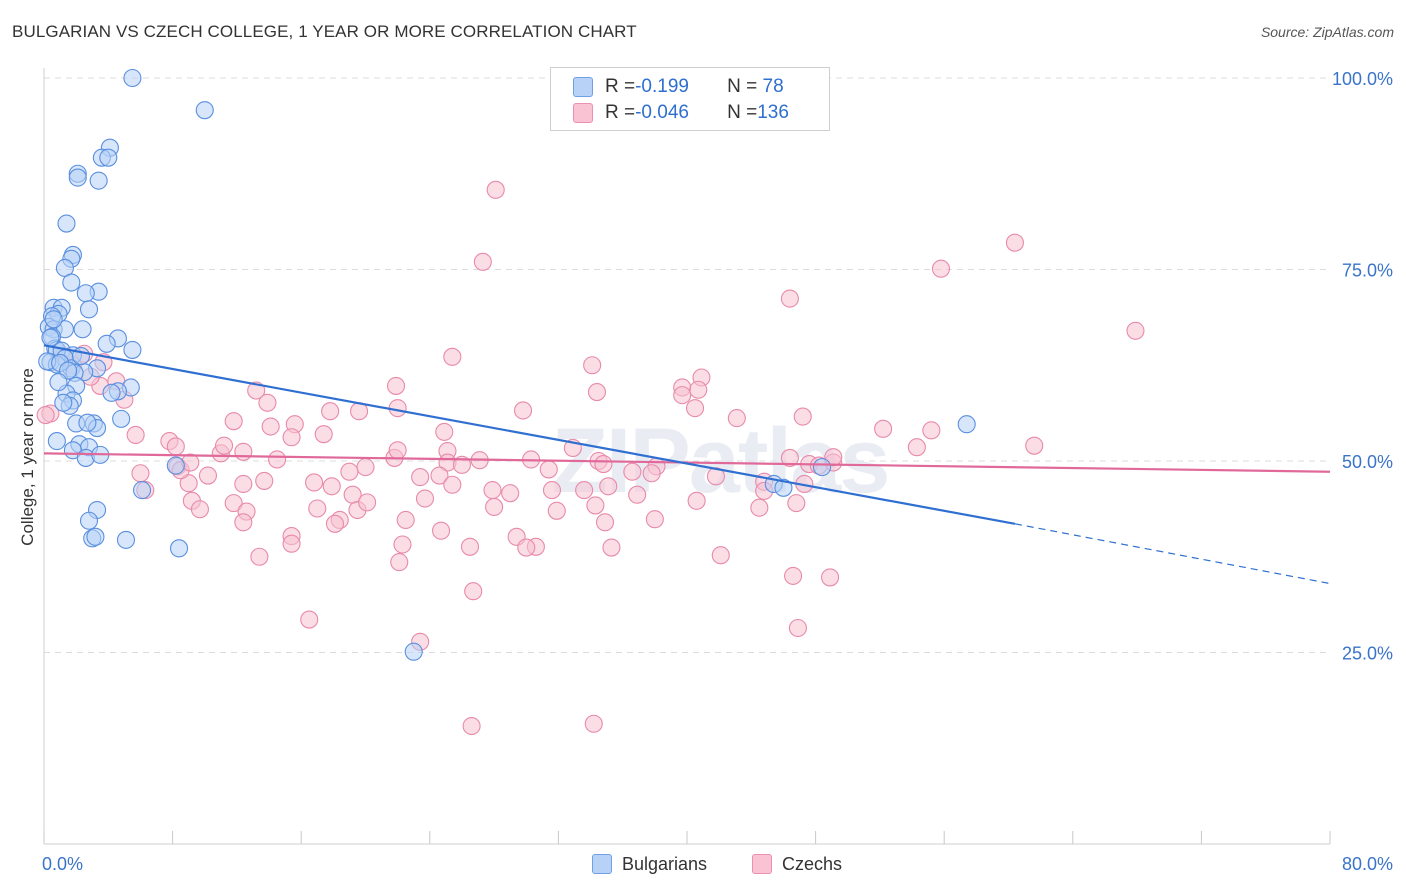 The height and width of the screenshot is (892, 1406). What do you see at coordinates (529, 434) in the screenshot?
I see `bulgarians-trend-line` at bounding box center [529, 434].